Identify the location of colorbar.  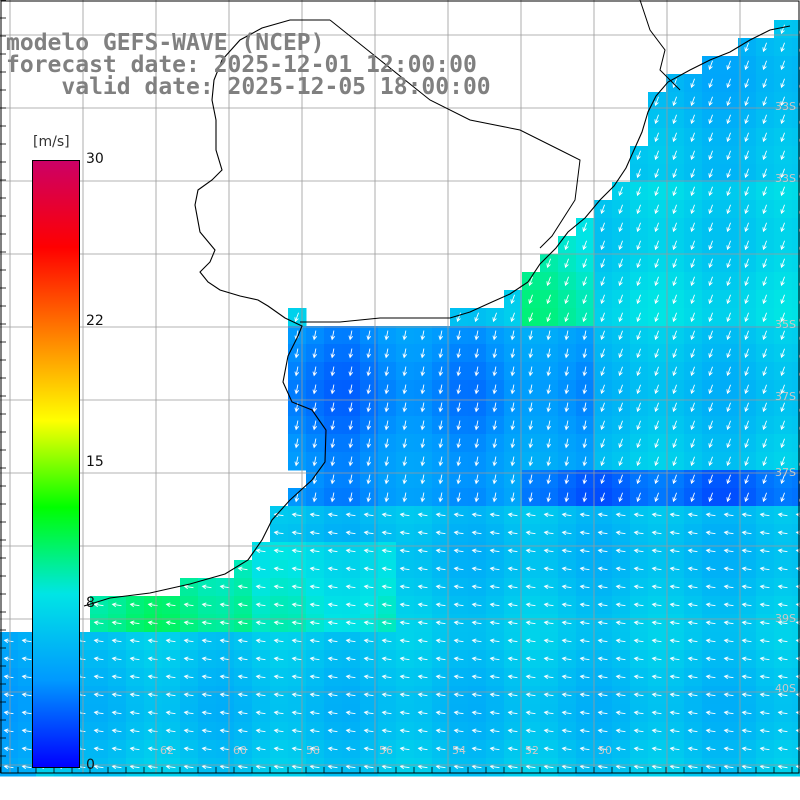
(56, 464).